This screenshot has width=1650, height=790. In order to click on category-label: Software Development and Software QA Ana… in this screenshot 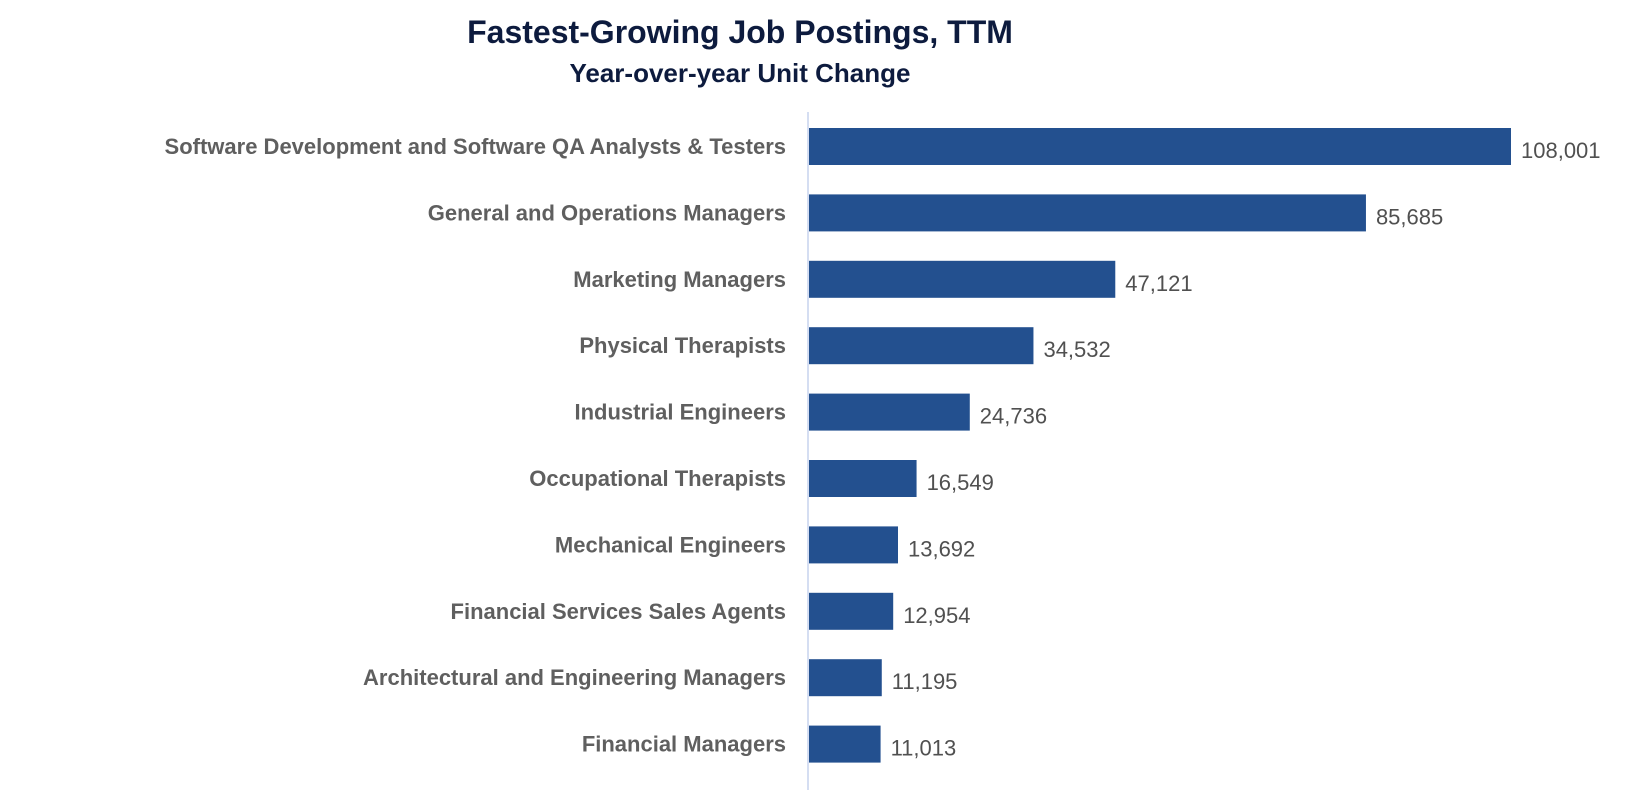, I will do `click(475, 146)`.